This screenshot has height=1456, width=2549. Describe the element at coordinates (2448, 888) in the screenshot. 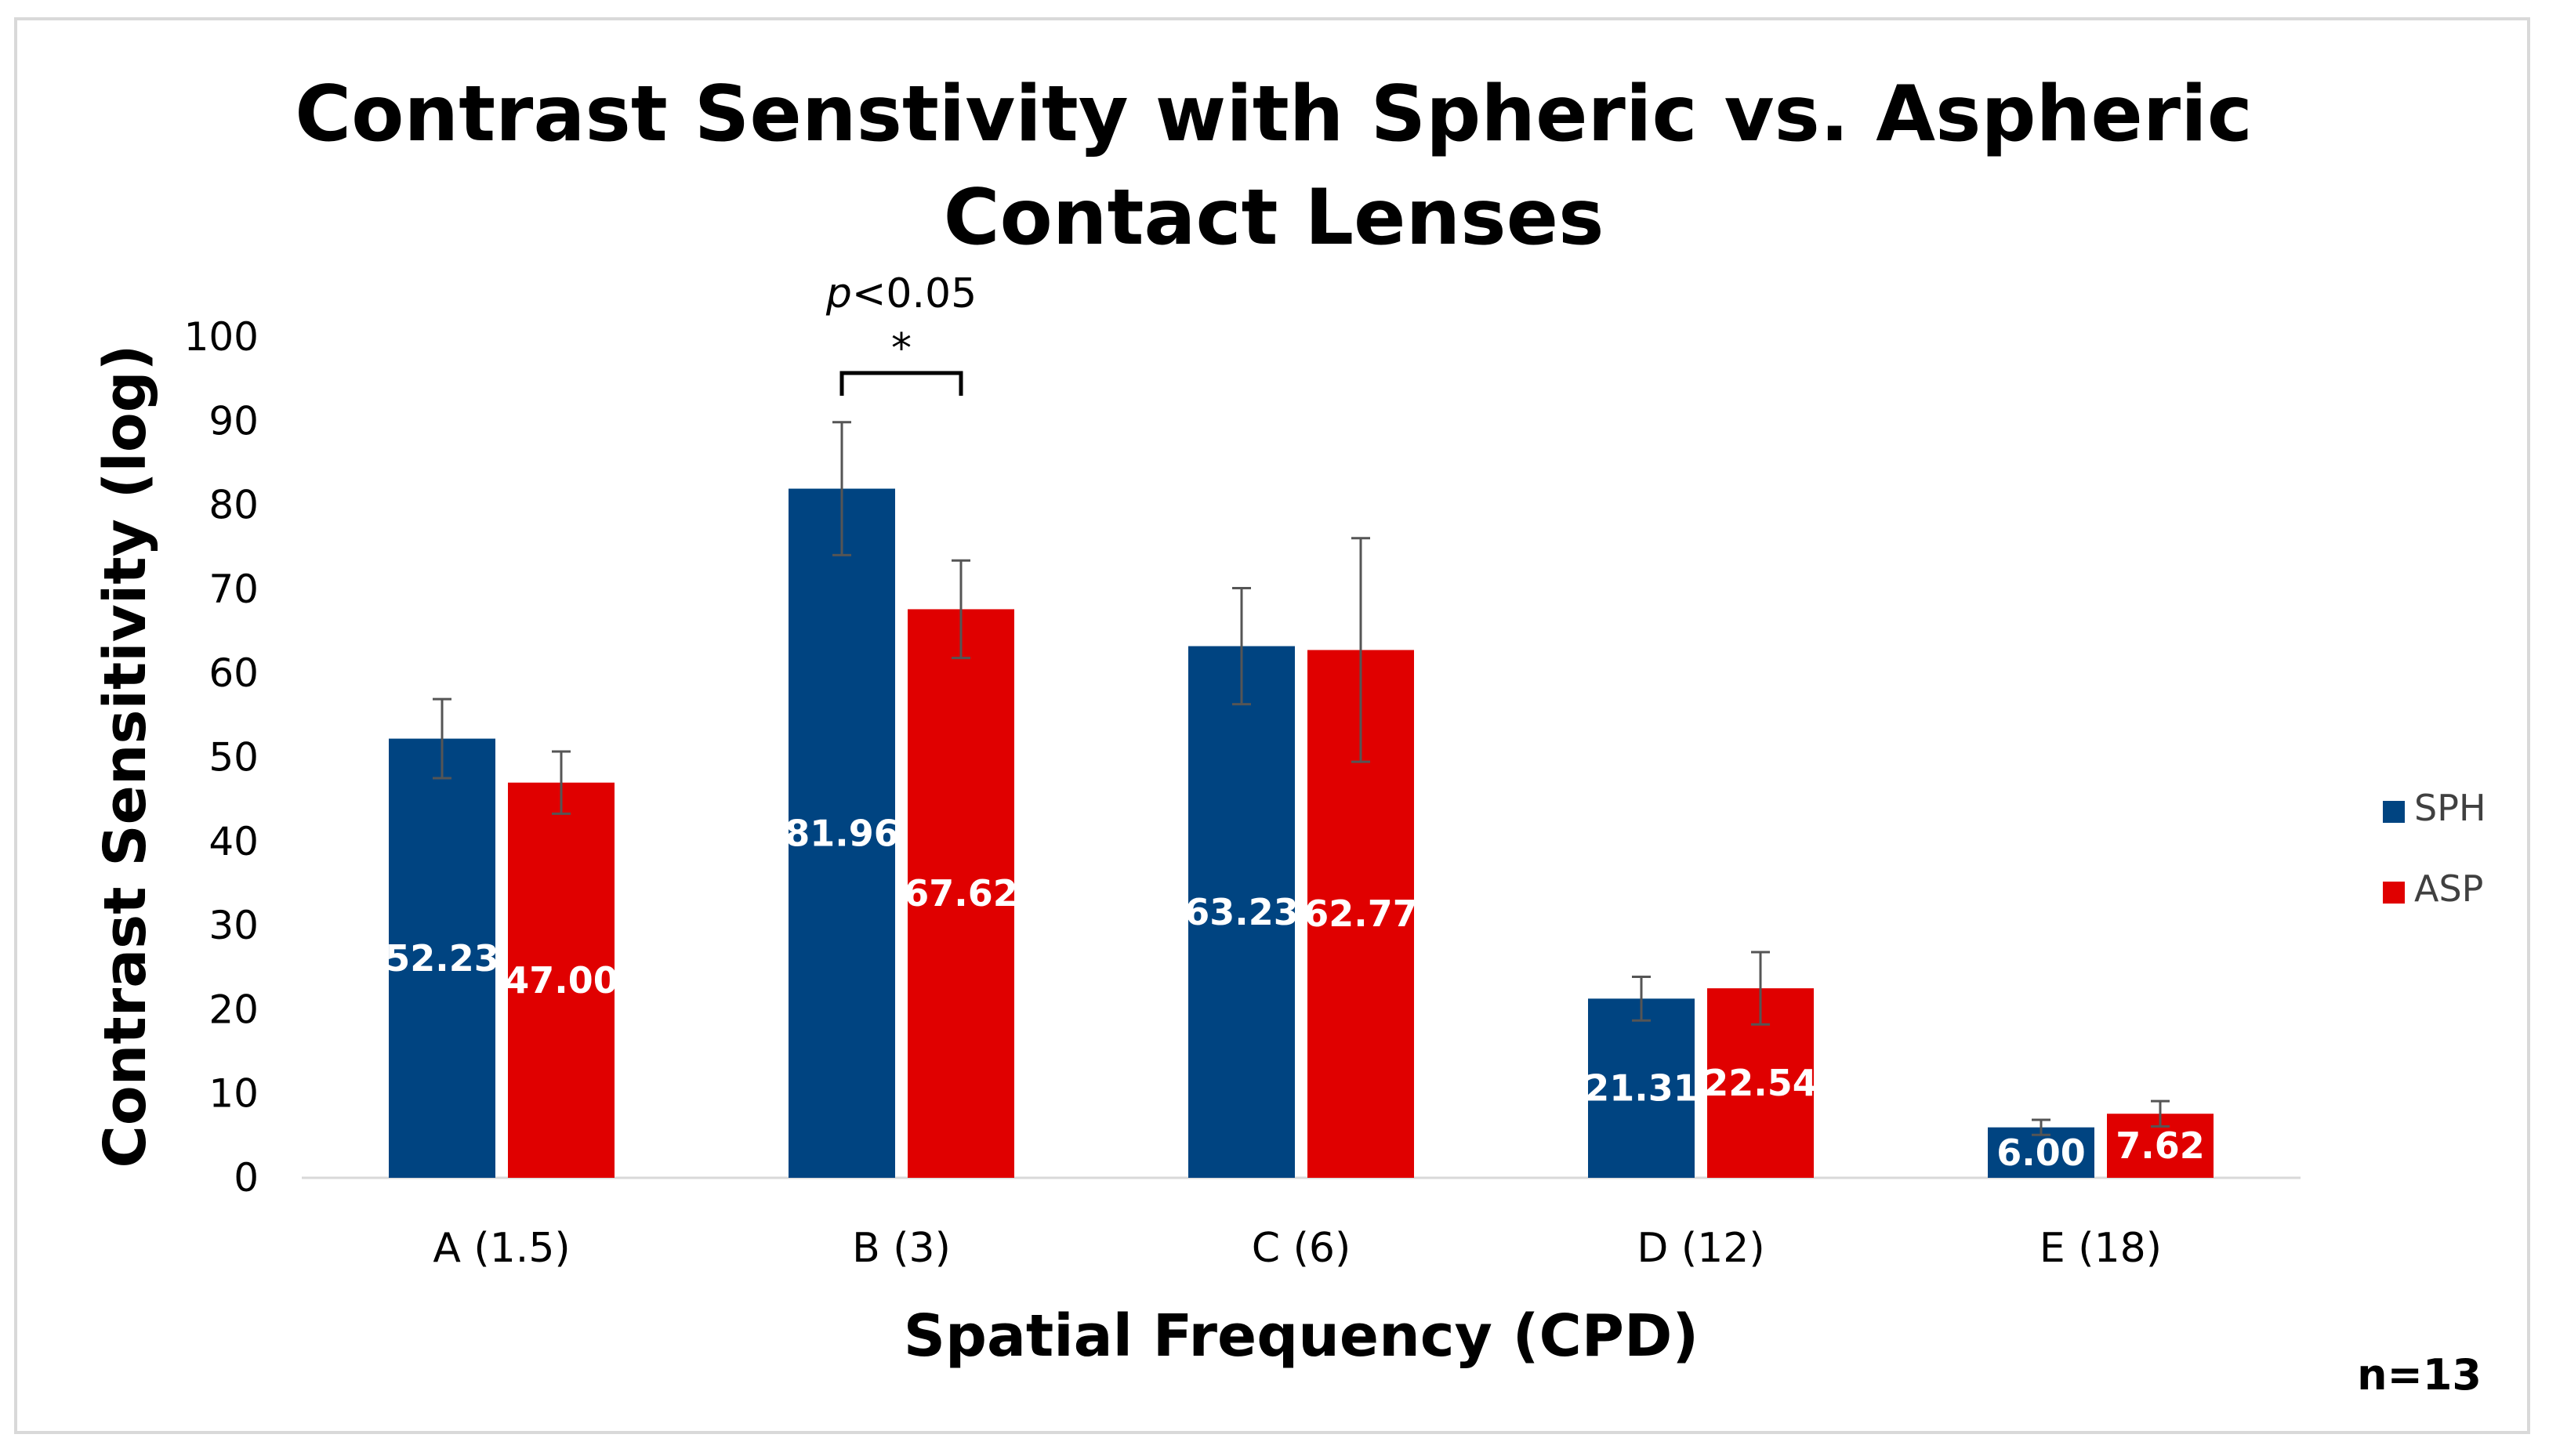

I see `legend-label-asp: ASP` at that location.